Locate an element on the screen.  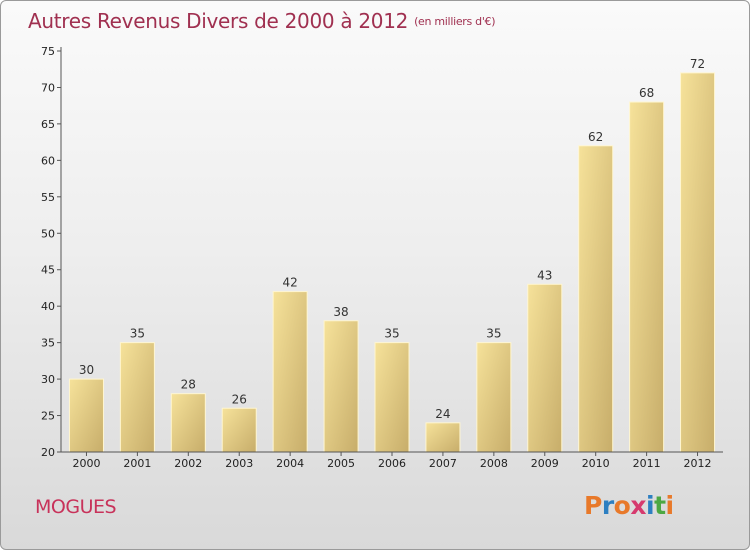
bar-2008 is located at coordinates (494, 397).